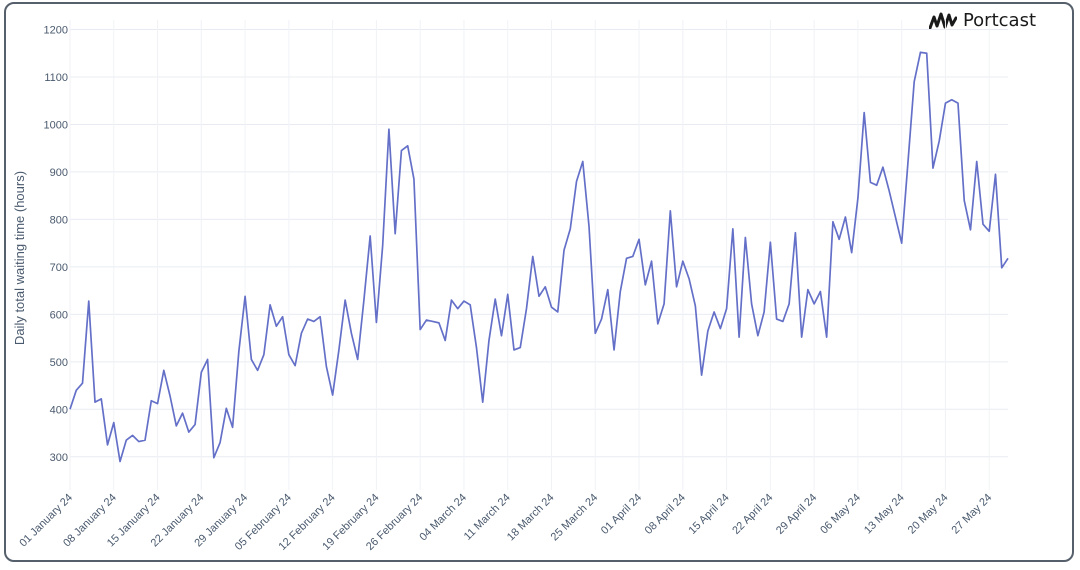  Describe the element at coordinates (928, 514) in the screenshot. I see `x-tick-label: 20 May 24` at that location.